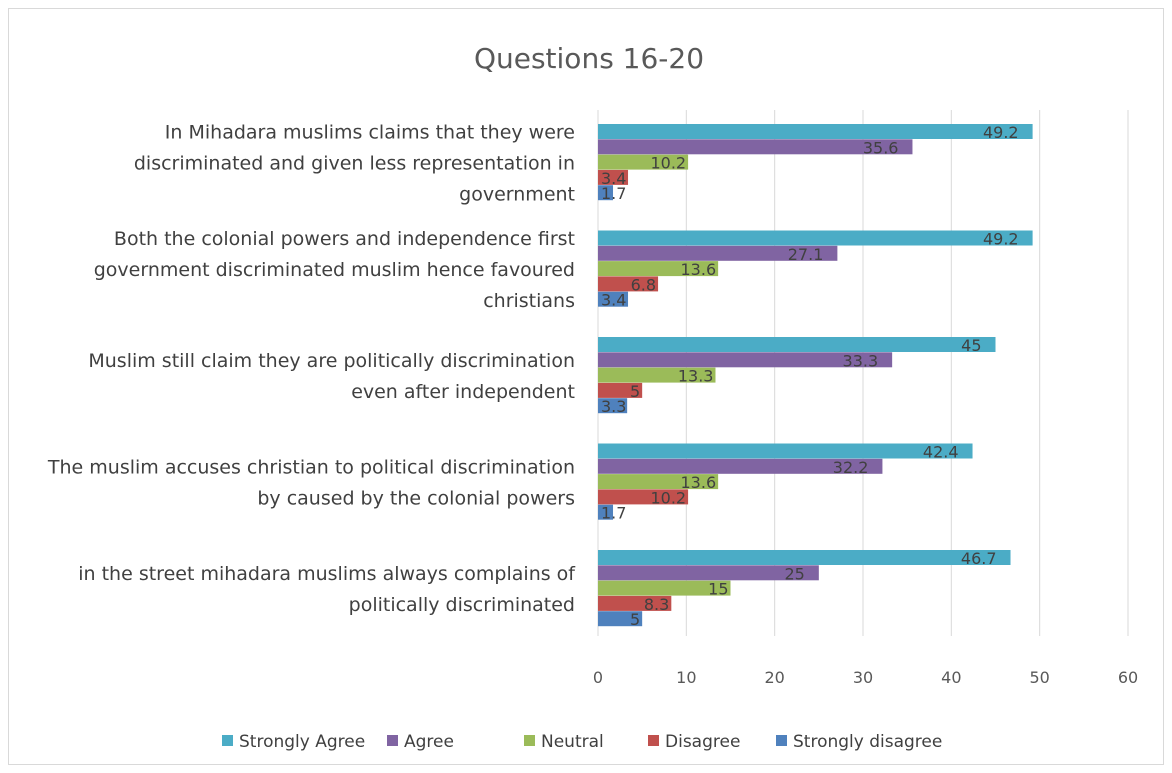 This screenshot has height=773, width=1172. I want to click on data-label: 27.1, so click(806, 254).